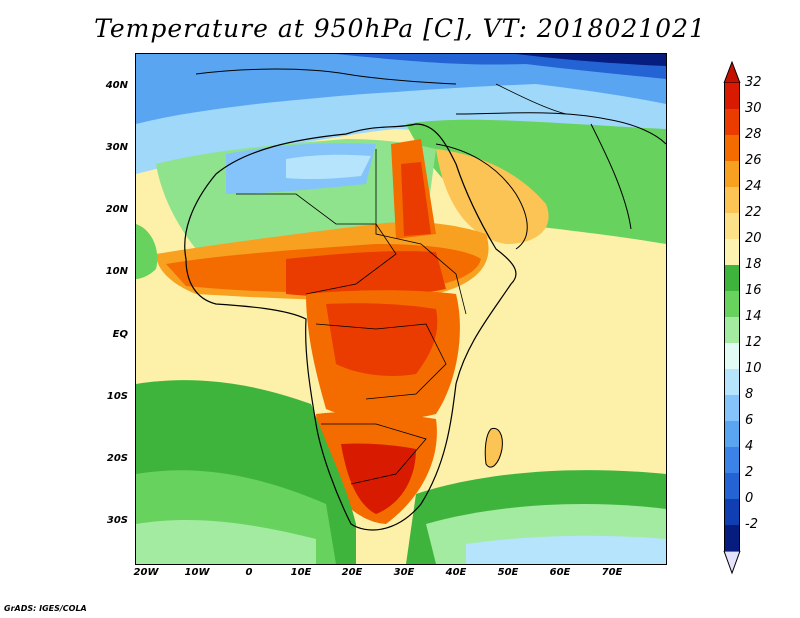 The width and height of the screenshot is (800, 618). Describe the element at coordinates (456, 572) in the screenshot. I see `lon-label: 40E` at that location.